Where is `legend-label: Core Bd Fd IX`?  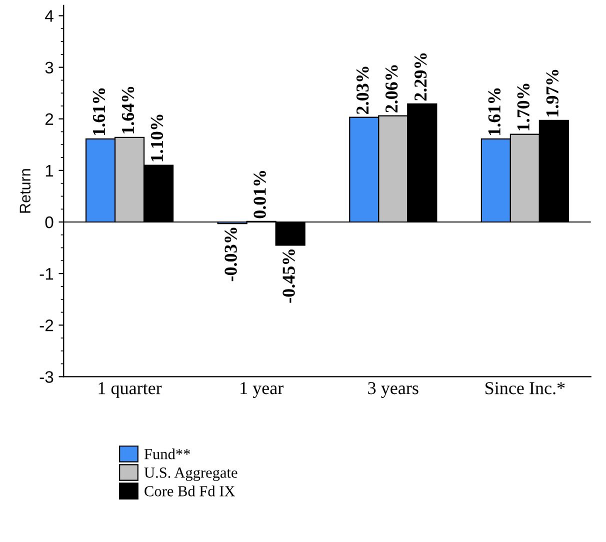 legend-label: Core Bd Fd IX is located at coordinates (189, 491).